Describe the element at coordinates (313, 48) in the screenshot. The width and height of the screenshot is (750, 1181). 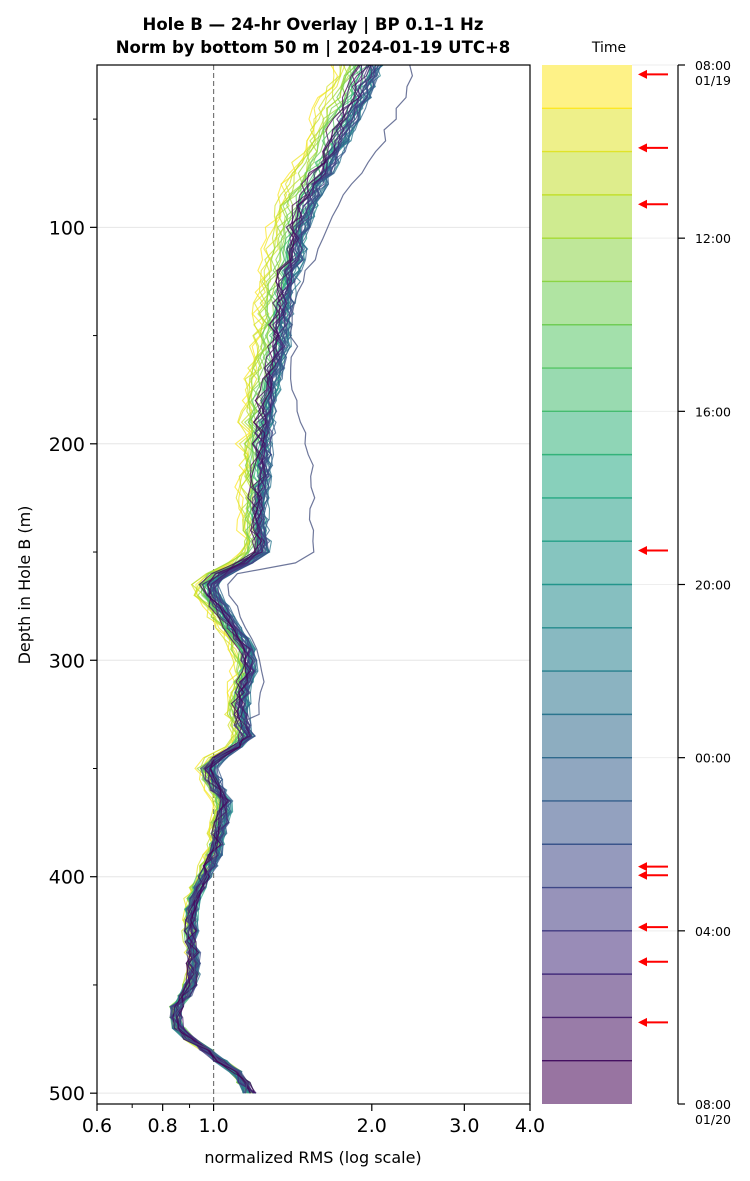
I see `chart-subtitle: Norm by bottom 50 m | 2024-01-19 UTC+8` at that location.